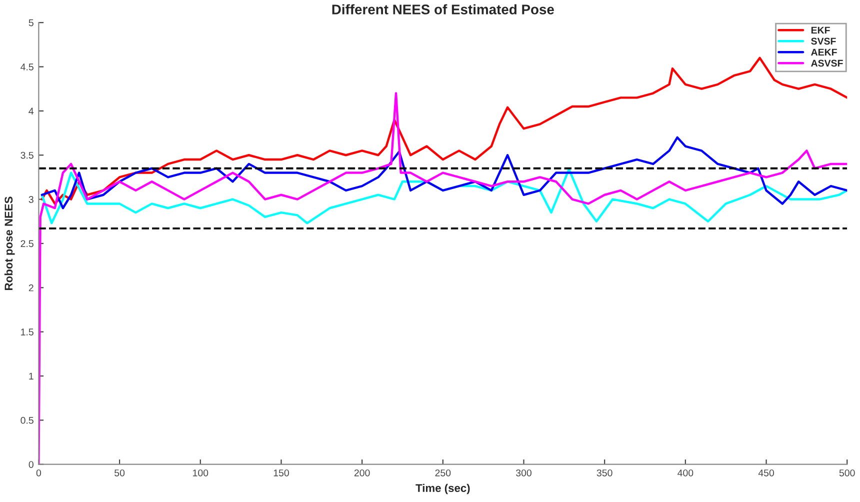 Image resolution: width=860 pixels, height=502 pixels. What do you see at coordinates (524, 472) in the screenshot?
I see `x-tick-label: 300` at bounding box center [524, 472].